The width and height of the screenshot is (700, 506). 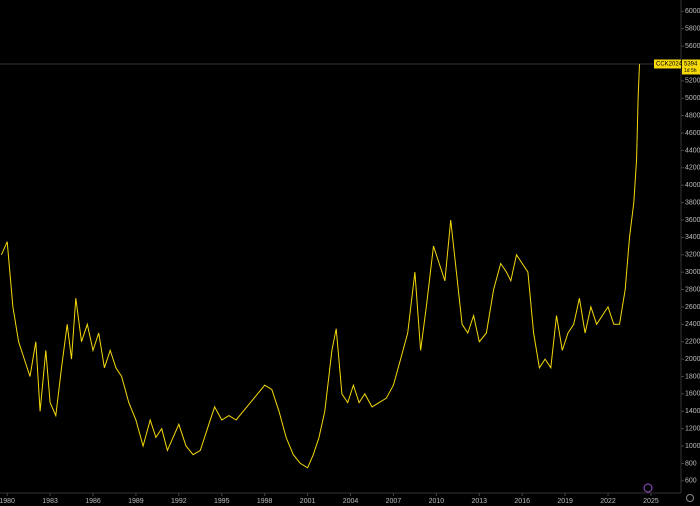 I want to click on y-tick-label: 5000, so click(x=692, y=98).